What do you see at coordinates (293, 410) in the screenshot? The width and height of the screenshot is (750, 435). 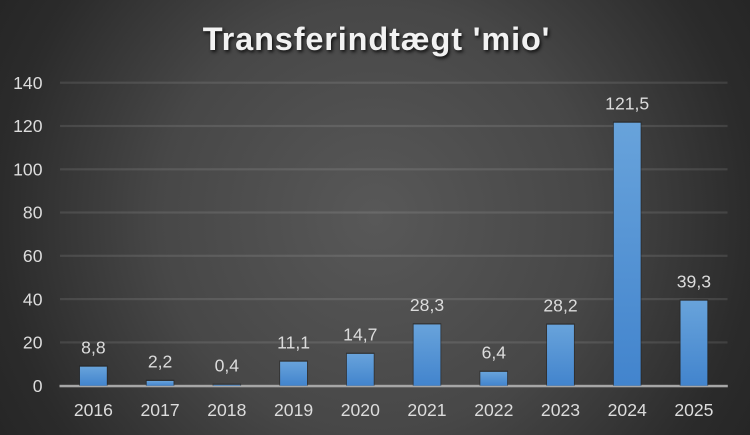 I see `svg-text: 2019` at bounding box center [293, 410].